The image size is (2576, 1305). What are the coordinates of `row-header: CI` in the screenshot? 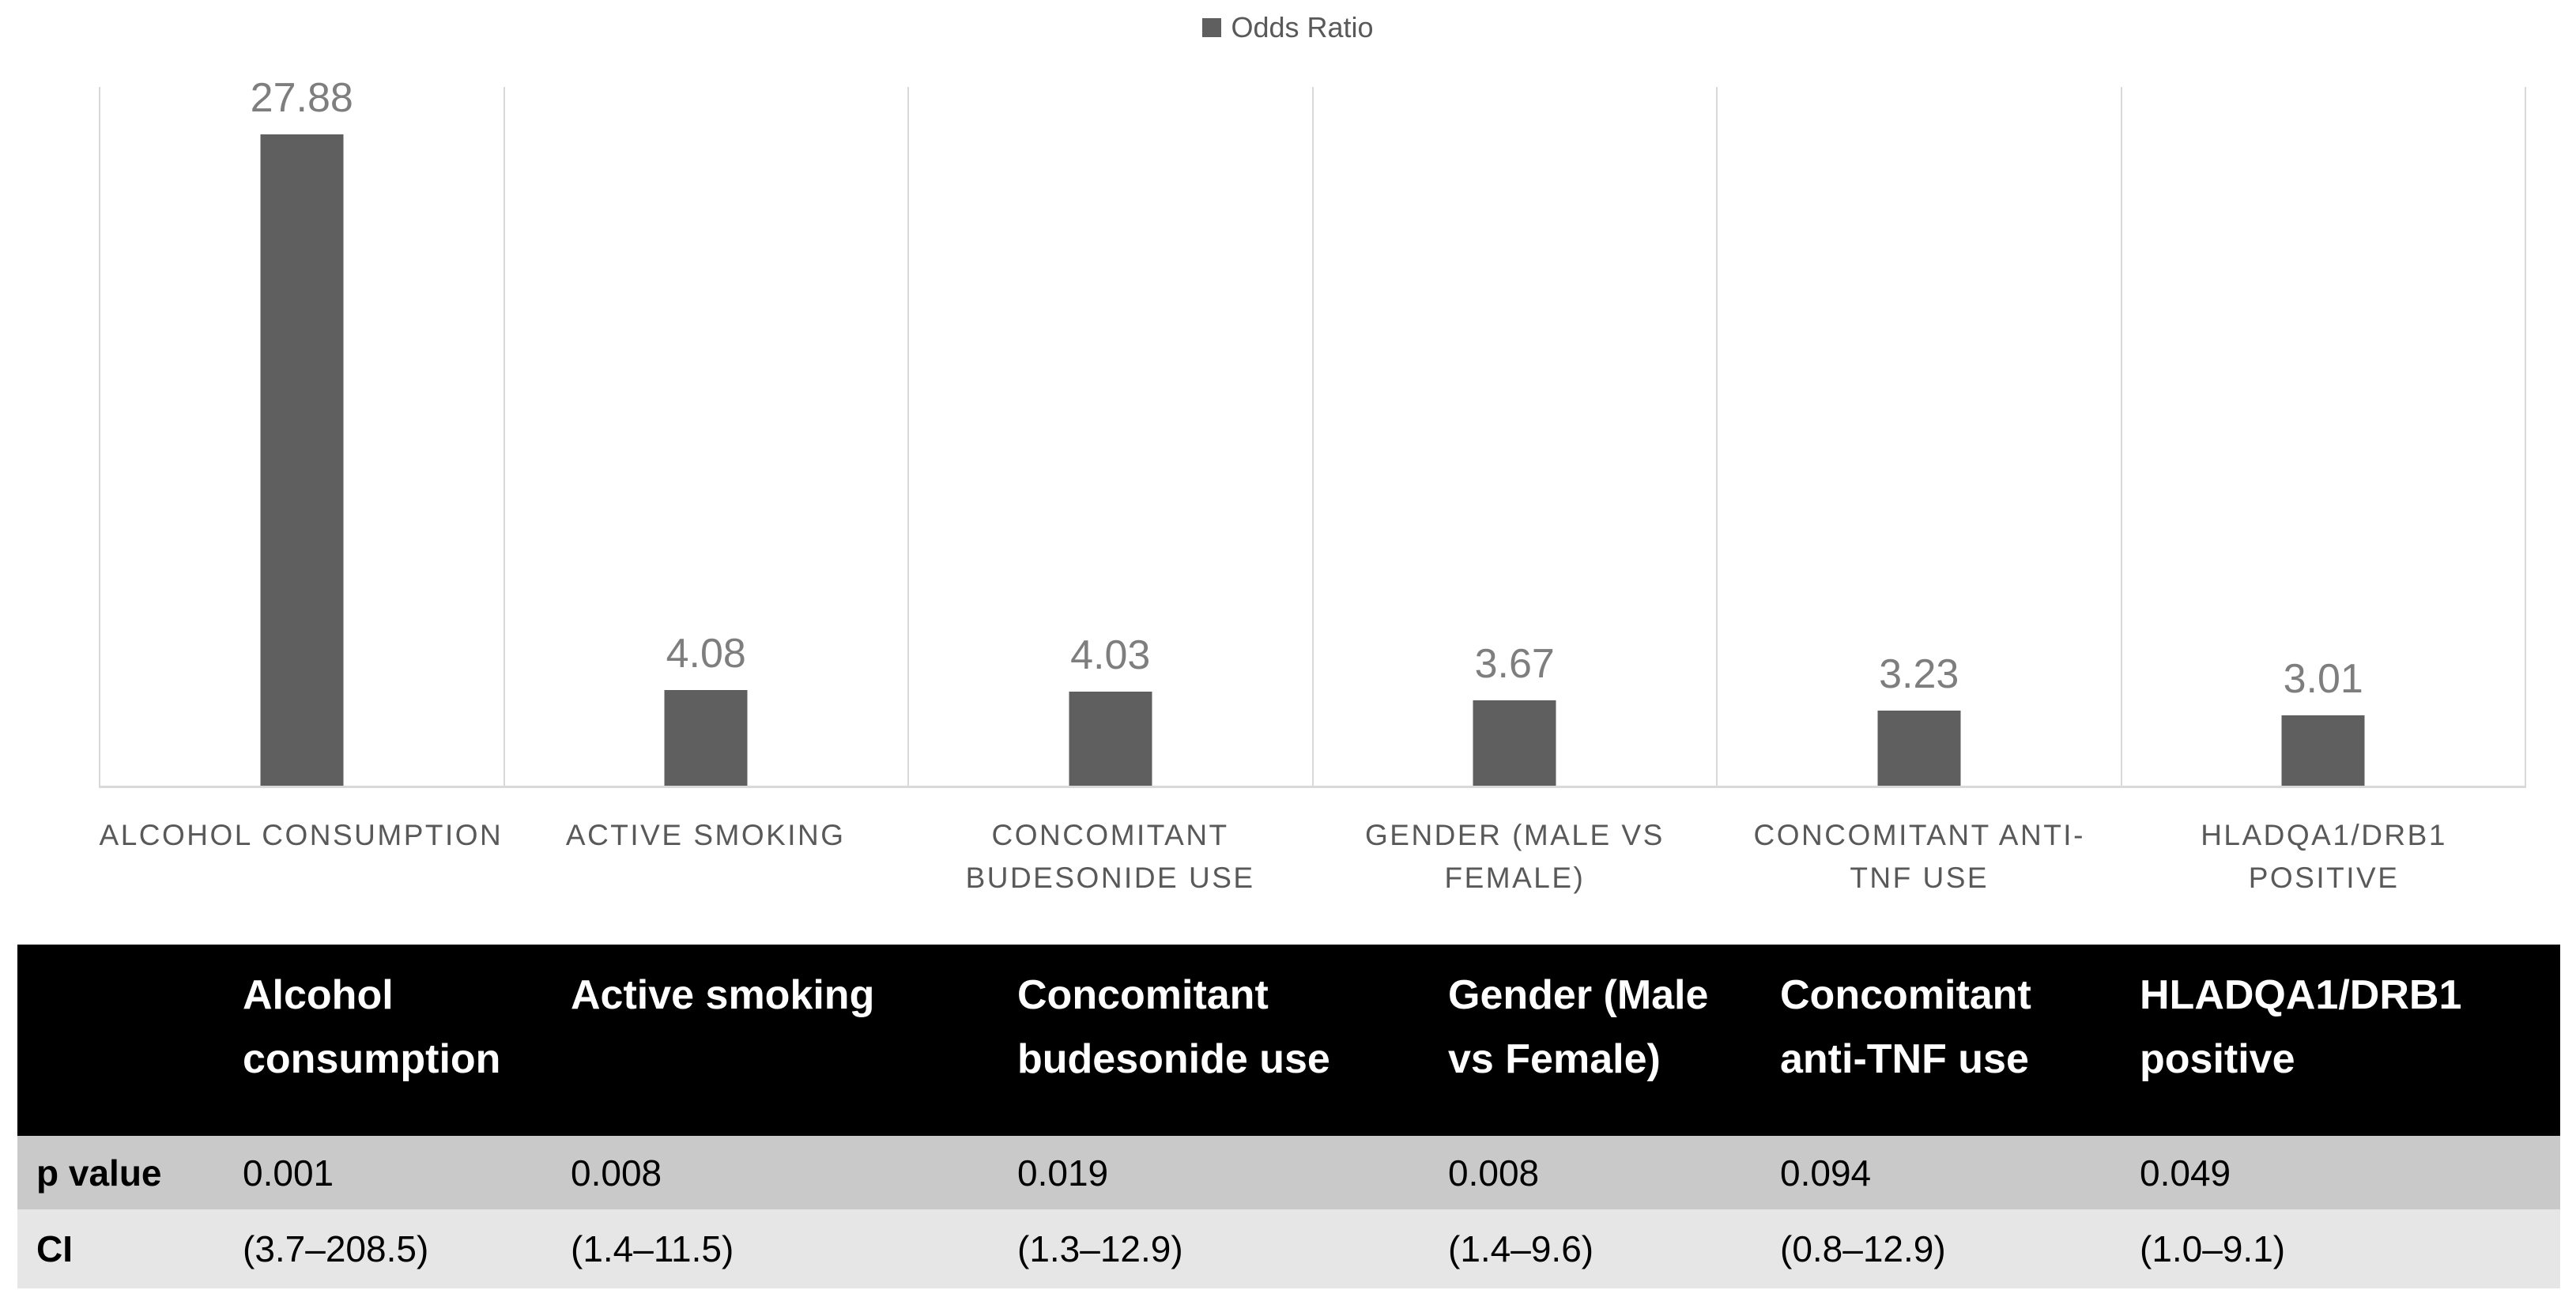 It's located at (126, 1248).